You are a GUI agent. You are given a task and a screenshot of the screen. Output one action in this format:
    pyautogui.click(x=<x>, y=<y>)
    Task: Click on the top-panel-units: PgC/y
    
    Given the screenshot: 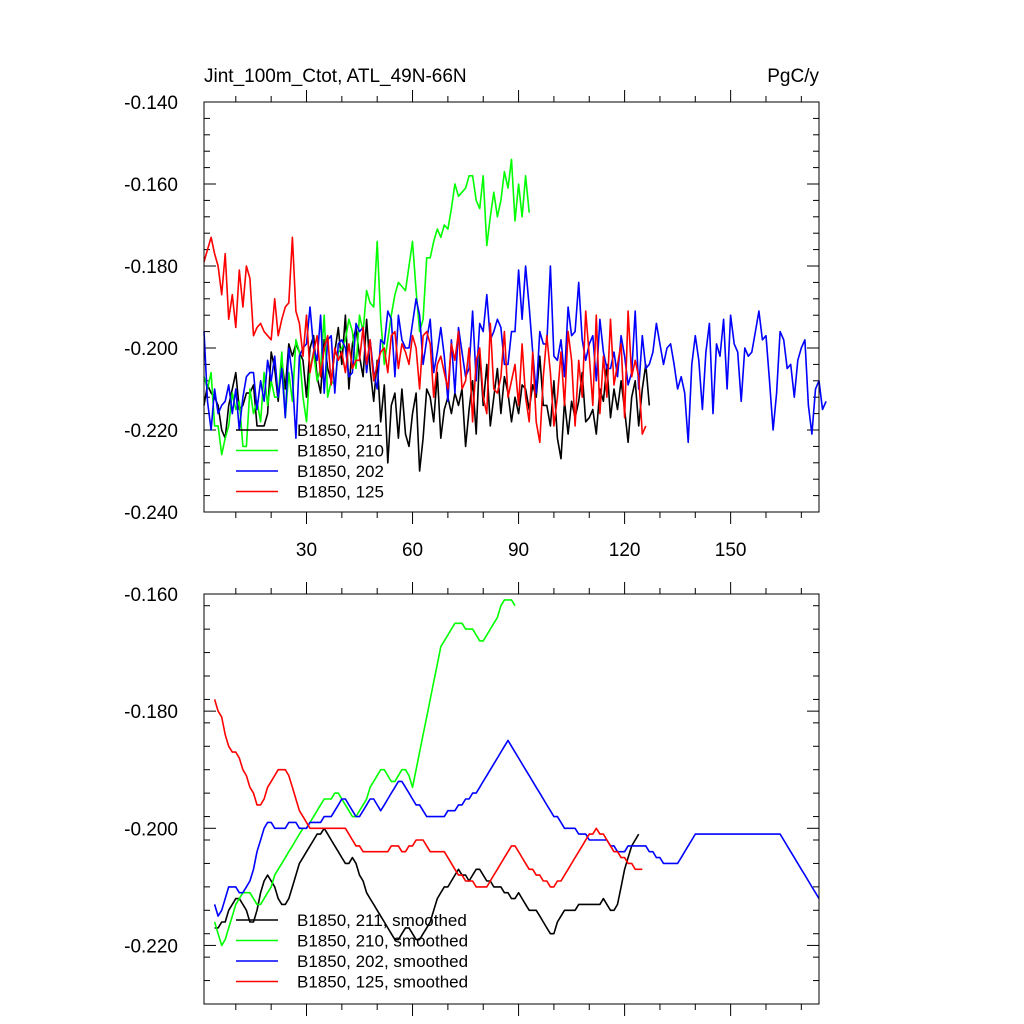 What is the action you would take?
    pyautogui.click(x=793, y=76)
    